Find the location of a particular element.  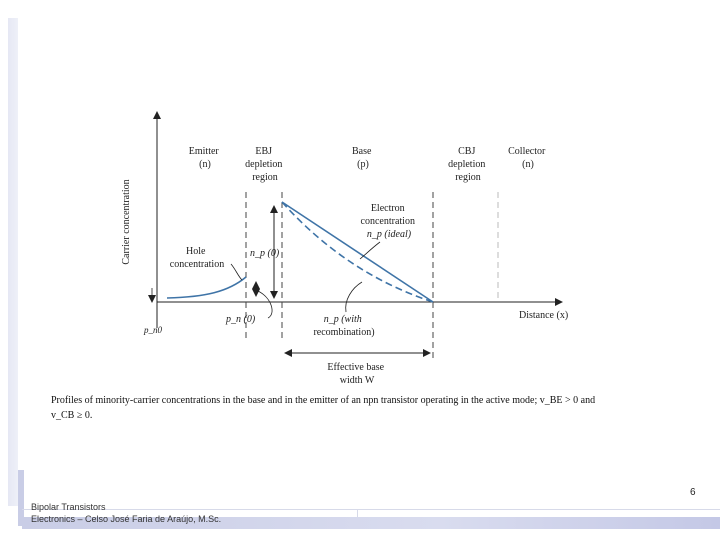

footer-title: Bipolar Transistors is located at coordinates (68, 507).